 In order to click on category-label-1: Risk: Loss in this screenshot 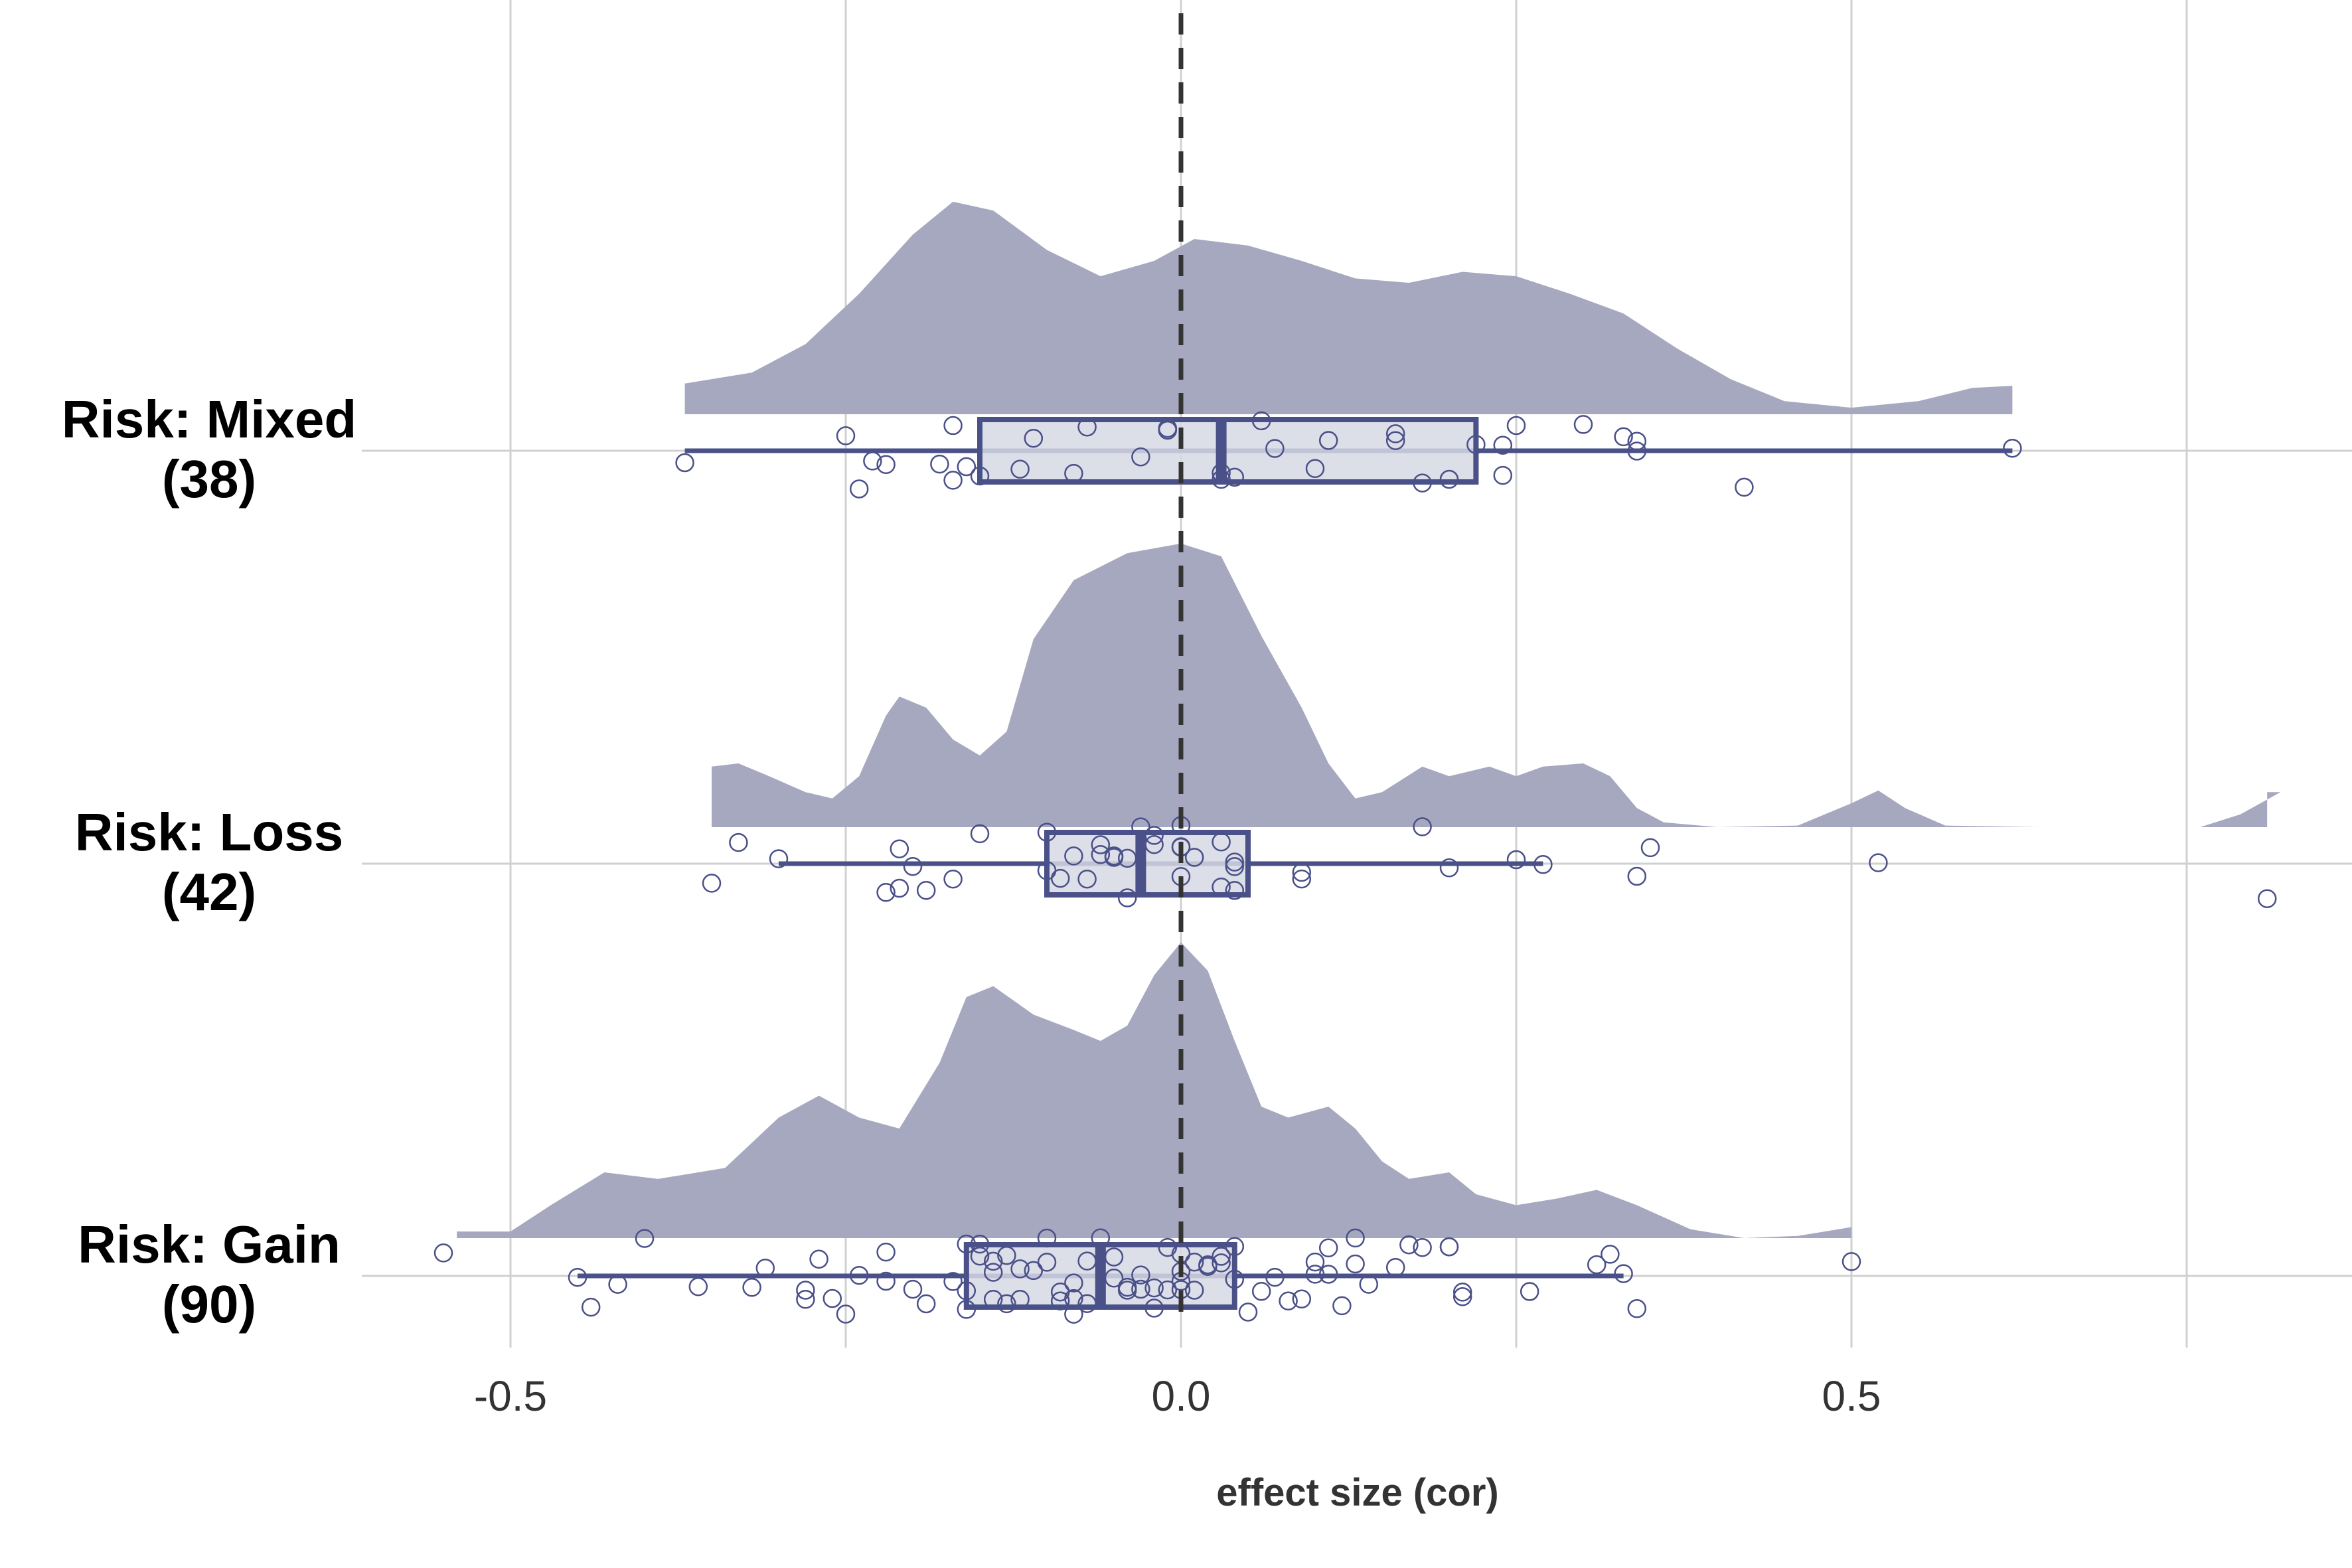, I will do `click(210, 833)`.